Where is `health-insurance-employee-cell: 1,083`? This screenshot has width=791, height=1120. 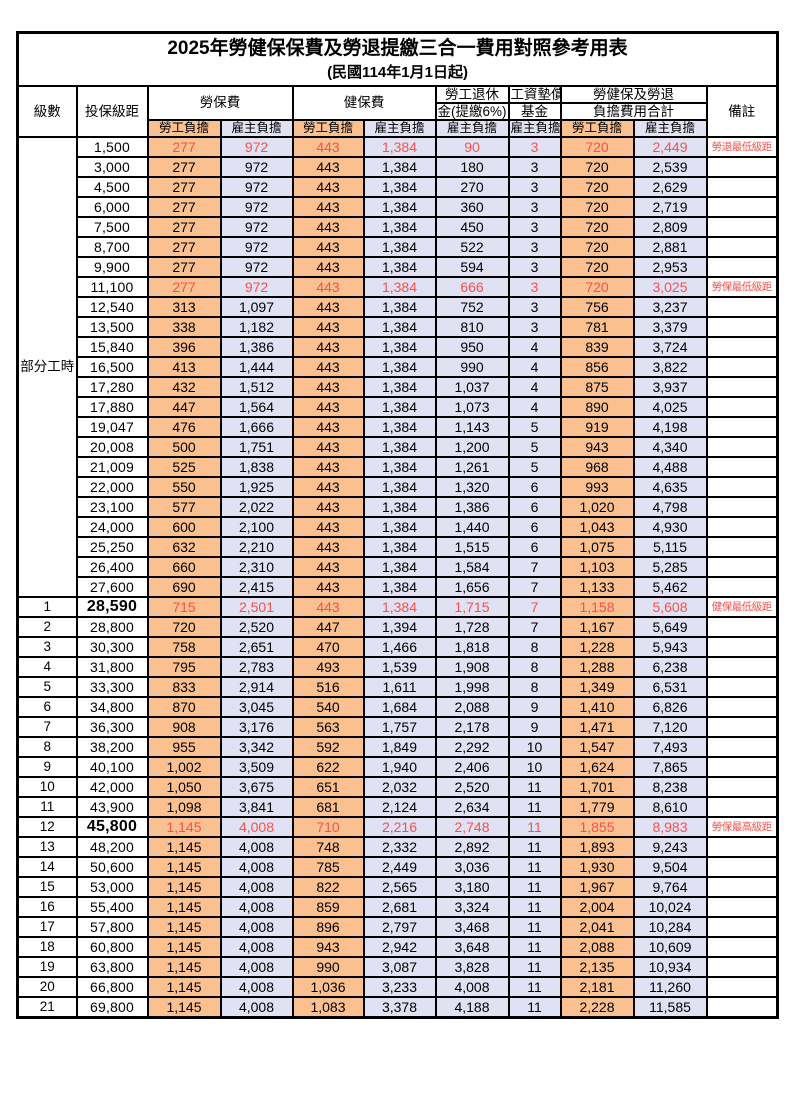 health-insurance-employee-cell: 1,083 is located at coordinates (328, 1006).